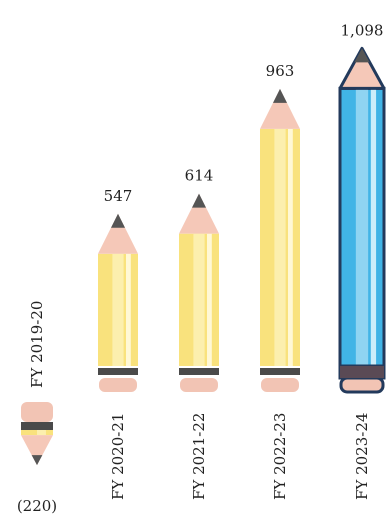 This screenshot has height=528, width=387. I want to click on category-label: FY 2022-23, so click(280, 456).